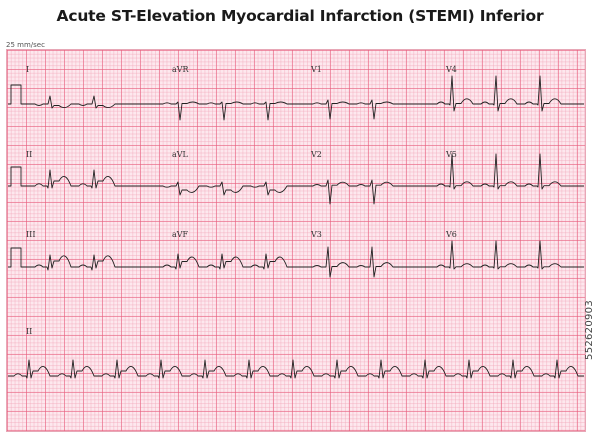 This screenshot has height=443, width=600. Describe the element at coordinates (220, 261) in the screenshot. I see `ecg-trace-avf` at that location.